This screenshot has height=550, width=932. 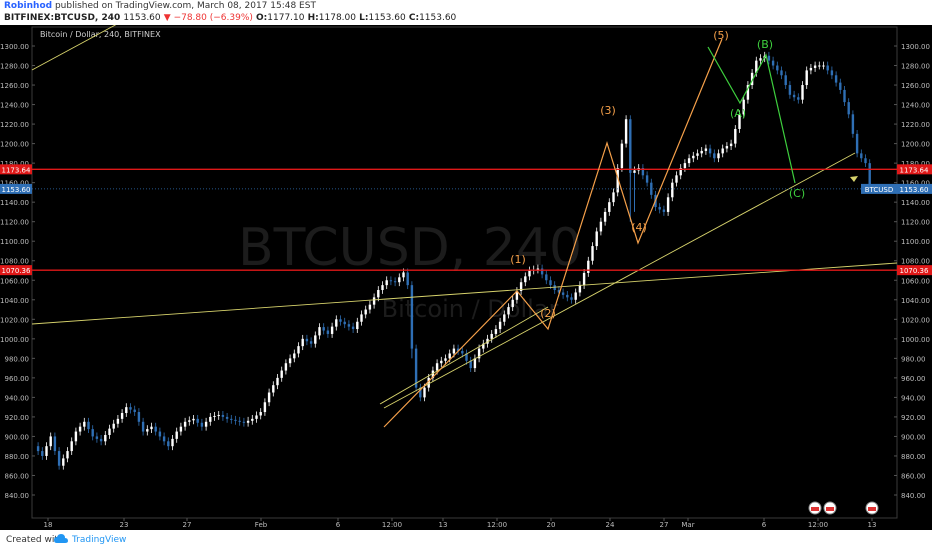 What do you see at coordinates (35, 540) in the screenshot?
I see `created-with-label: Created with` at bounding box center [35, 540].